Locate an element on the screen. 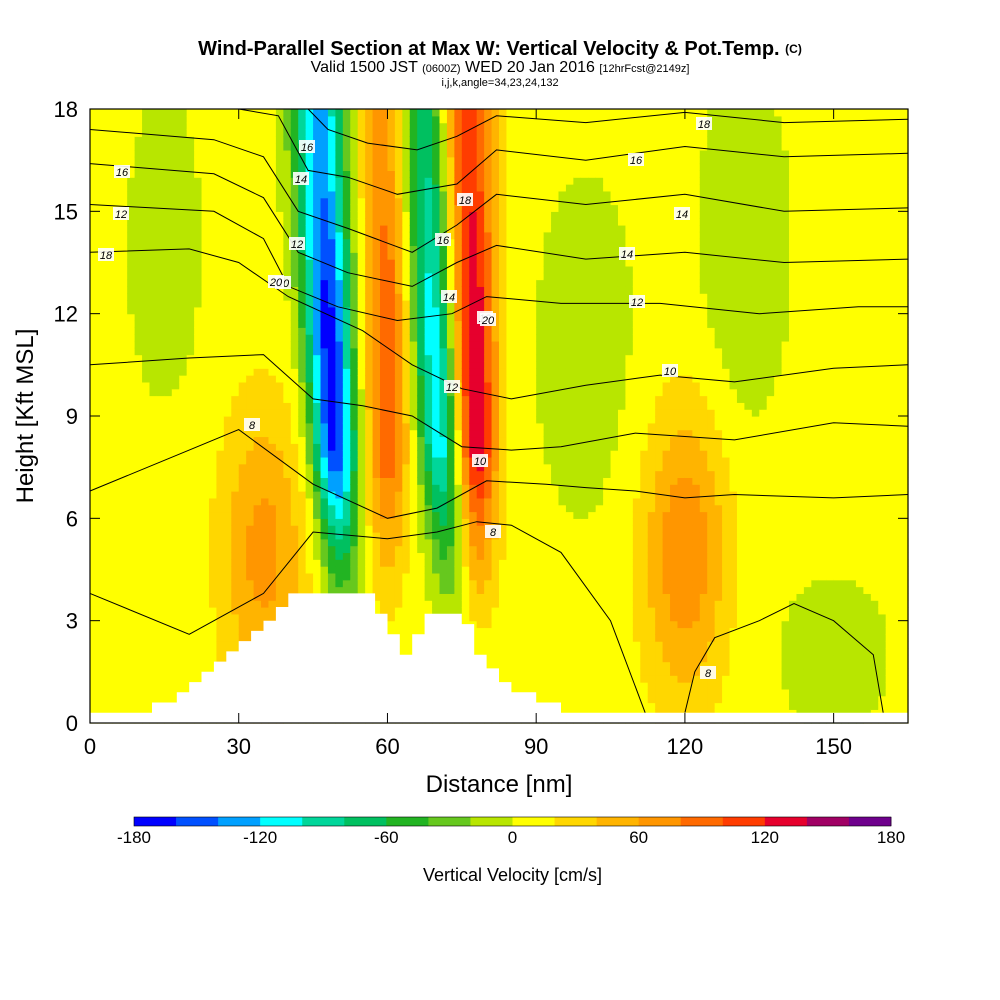 This screenshot has height=1000, width=1000. colorbar-tick-label: -180 is located at coordinates (134, 837).